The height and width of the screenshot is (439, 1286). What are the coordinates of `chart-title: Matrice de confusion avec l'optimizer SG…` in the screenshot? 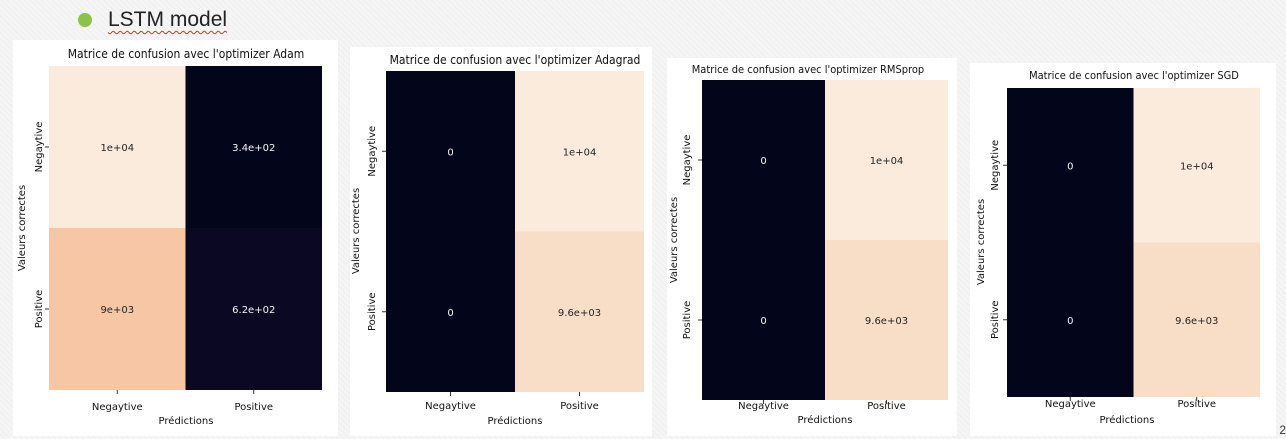 It's located at (1134, 75).